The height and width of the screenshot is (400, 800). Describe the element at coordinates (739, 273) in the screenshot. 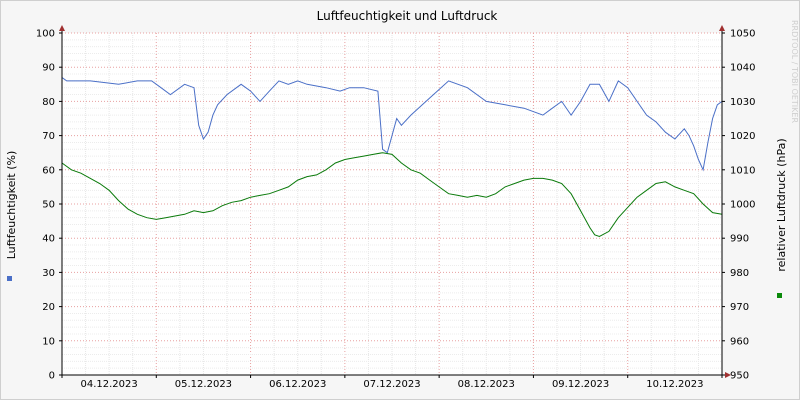

I see `y-right-tick-label: 980` at that location.